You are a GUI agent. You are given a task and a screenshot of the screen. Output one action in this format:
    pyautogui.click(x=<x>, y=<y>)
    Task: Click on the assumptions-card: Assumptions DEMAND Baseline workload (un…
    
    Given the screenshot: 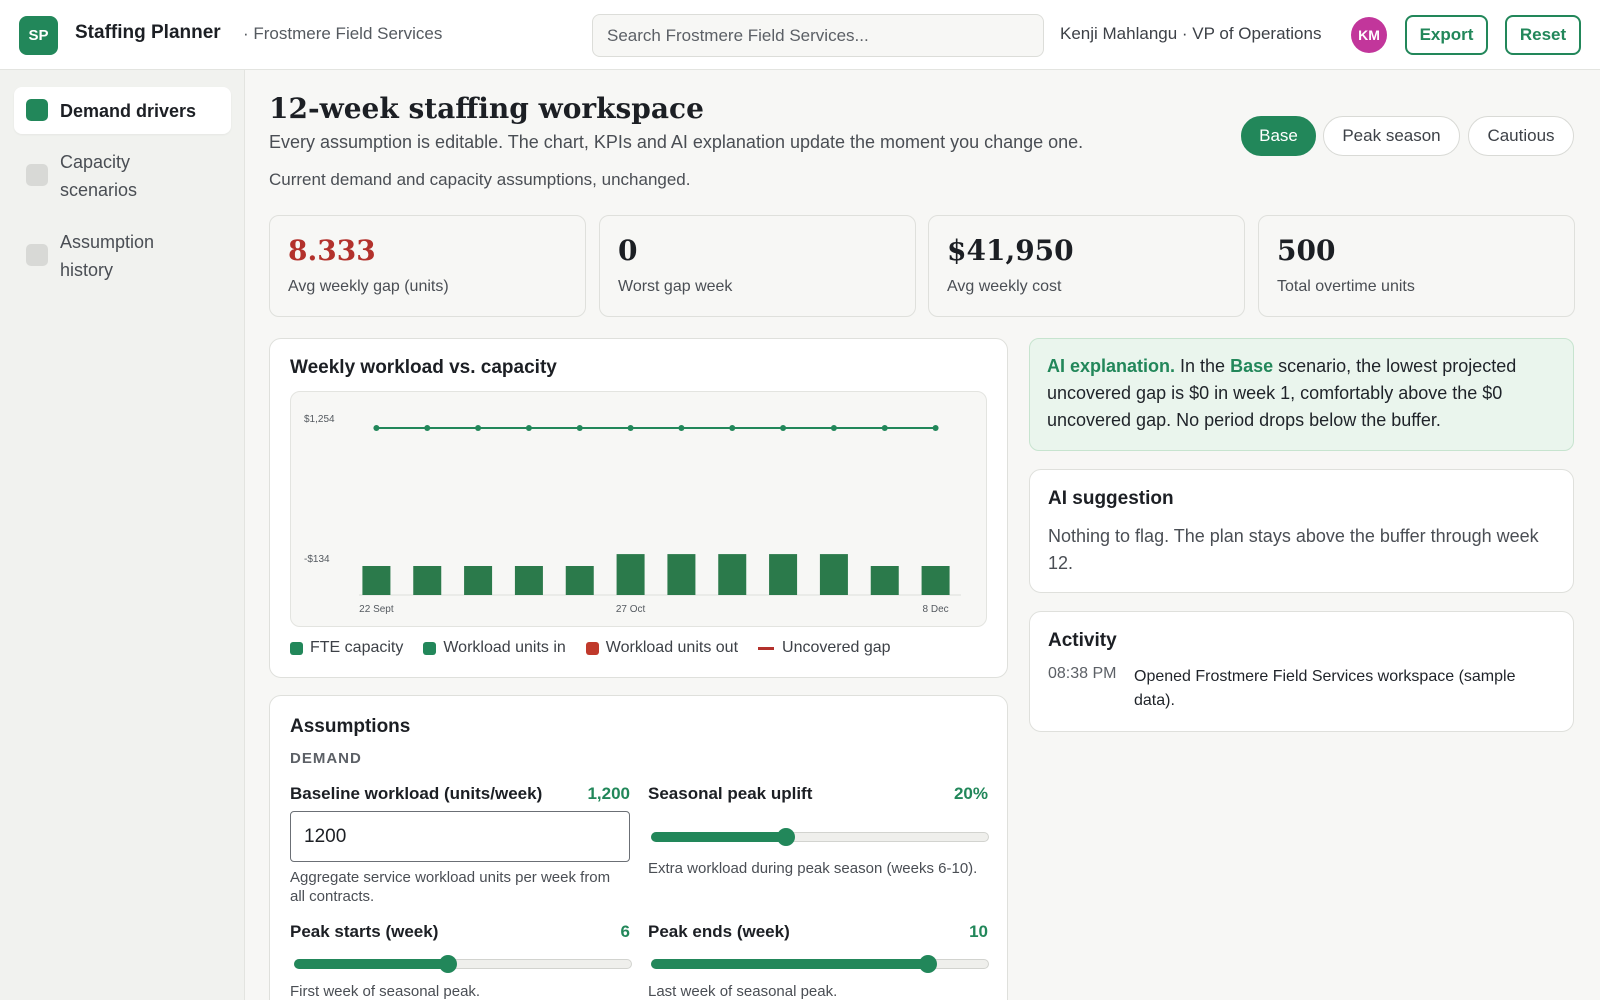 What is the action you would take?
    pyautogui.click(x=638, y=847)
    